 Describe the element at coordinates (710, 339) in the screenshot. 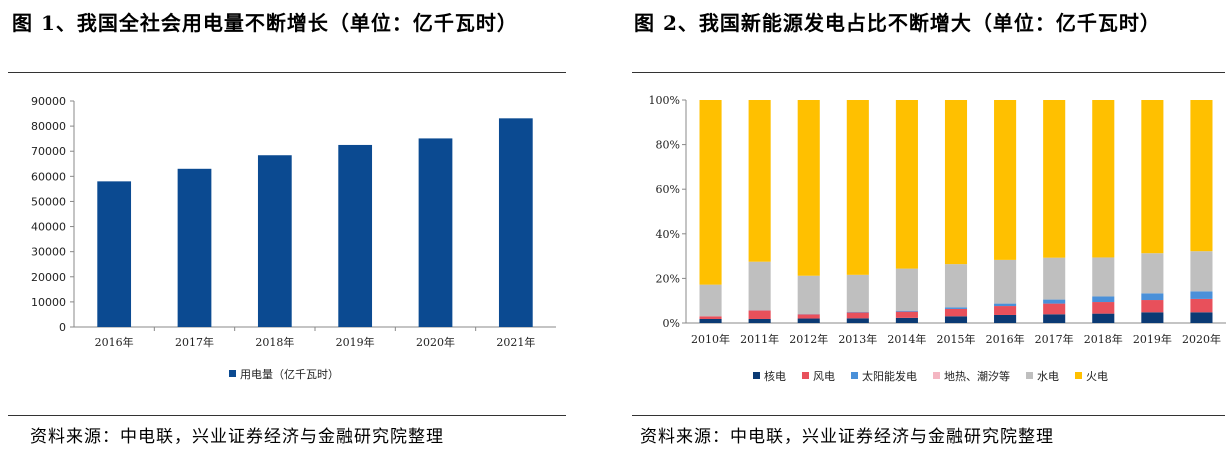

I see `x-tick-label: 2010年` at that location.